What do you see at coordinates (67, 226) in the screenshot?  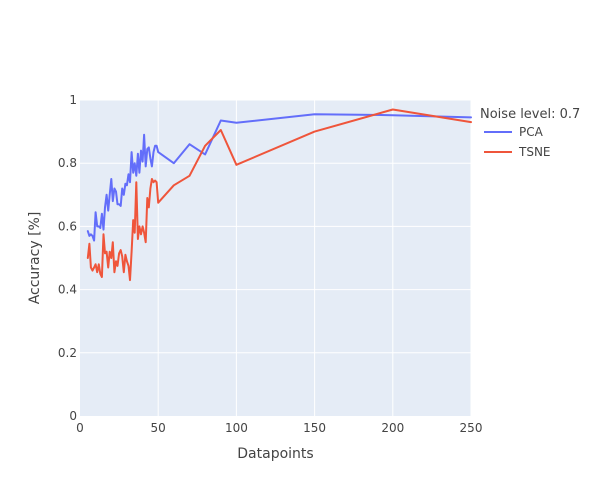 I see `y-tick-label: 0.6` at bounding box center [67, 226].